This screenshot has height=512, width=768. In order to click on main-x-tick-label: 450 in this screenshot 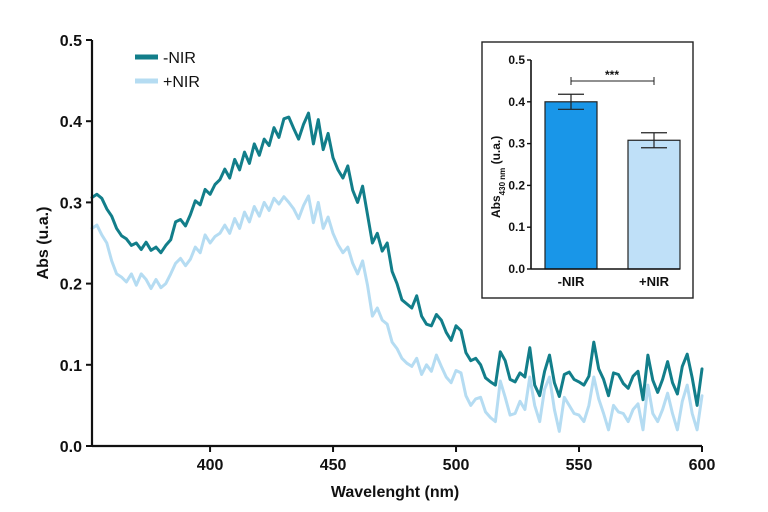, I will do `click(333, 465)`.